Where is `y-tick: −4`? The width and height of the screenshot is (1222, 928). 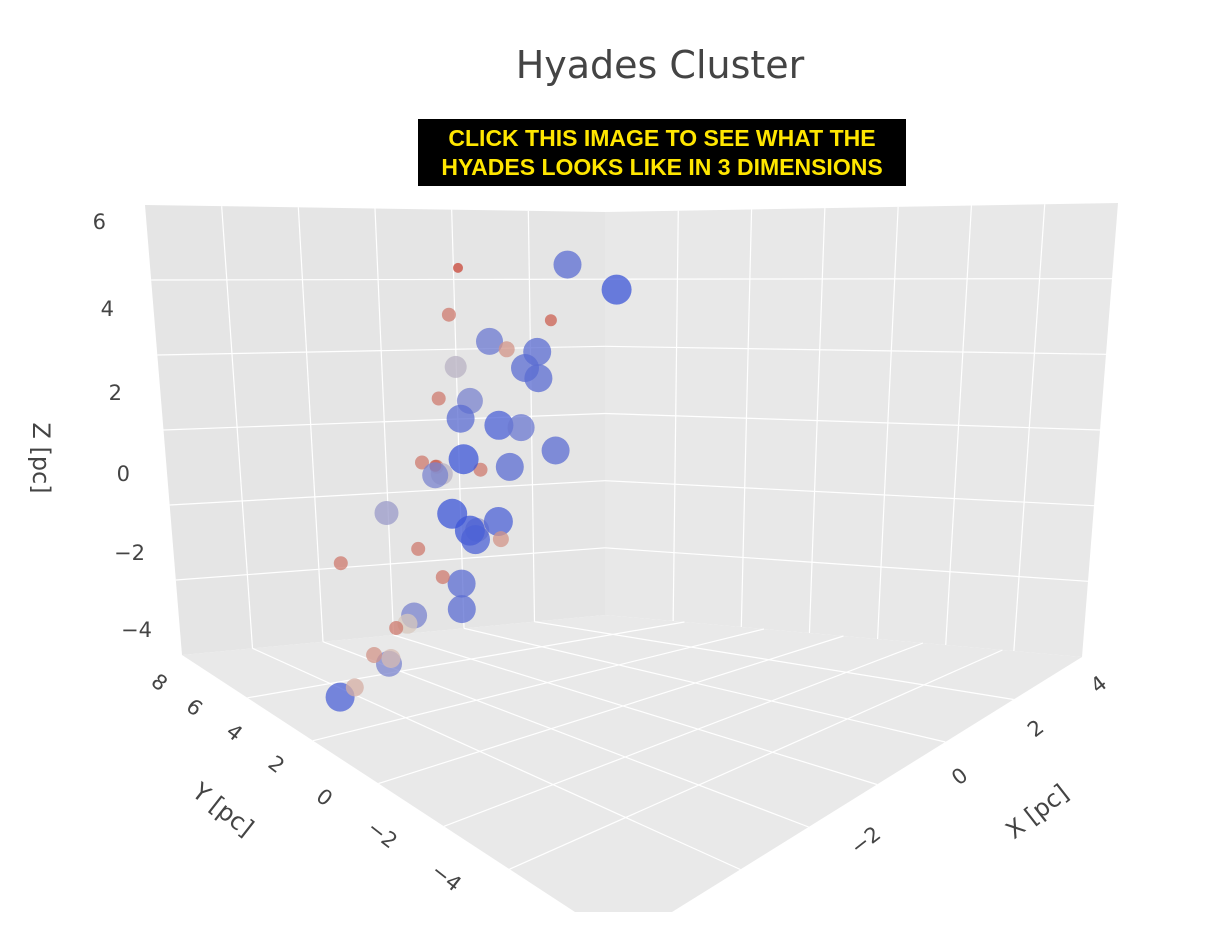 y-tick: −4 is located at coordinates (446, 877).